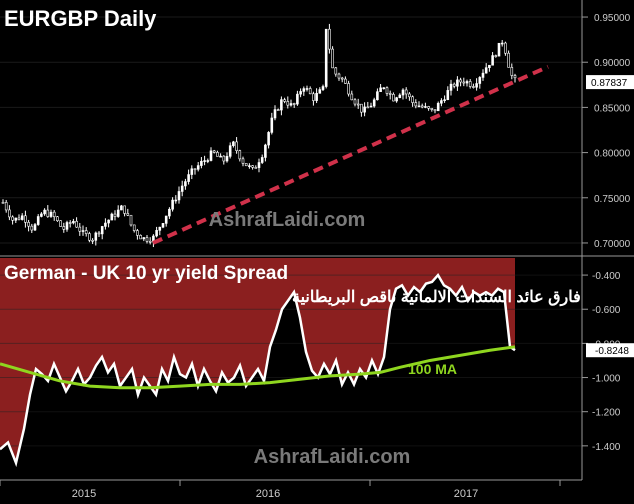  What do you see at coordinates (612, 18) in the screenshot?
I see `price-y-tick-label: 0.95000` at bounding box center [612, 18].